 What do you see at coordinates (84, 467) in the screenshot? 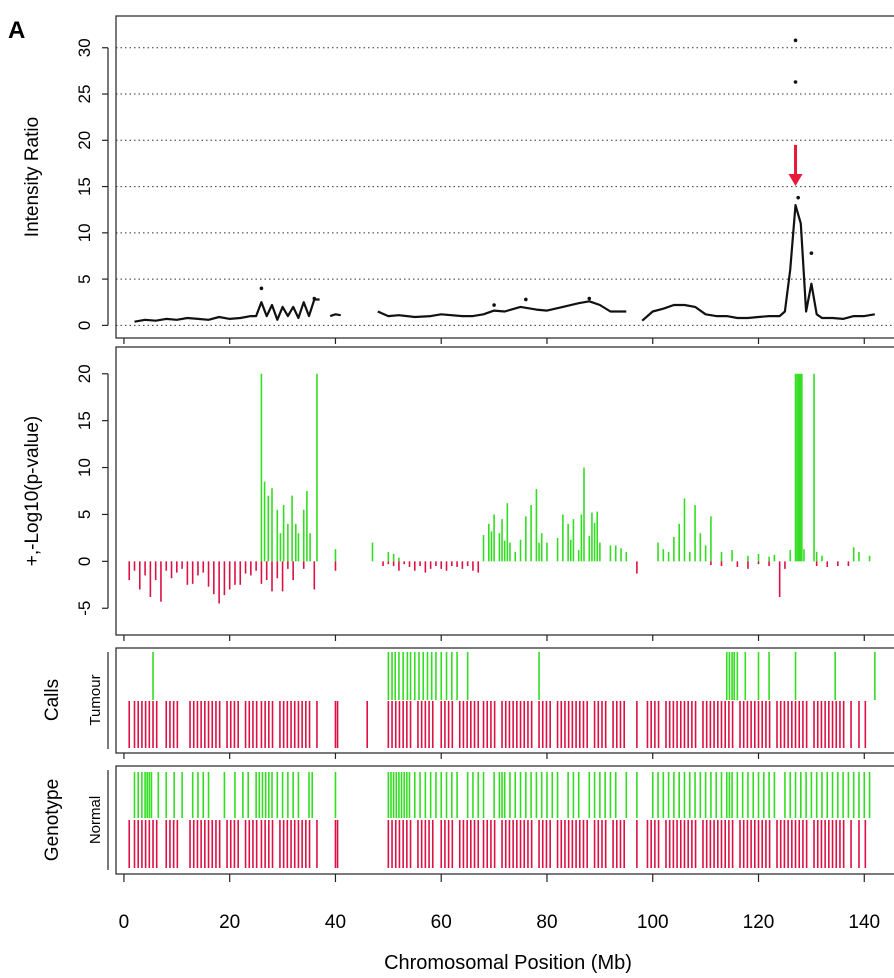
I see `pvalue-y-tick-label: 10` at bounding box center [84, 467].